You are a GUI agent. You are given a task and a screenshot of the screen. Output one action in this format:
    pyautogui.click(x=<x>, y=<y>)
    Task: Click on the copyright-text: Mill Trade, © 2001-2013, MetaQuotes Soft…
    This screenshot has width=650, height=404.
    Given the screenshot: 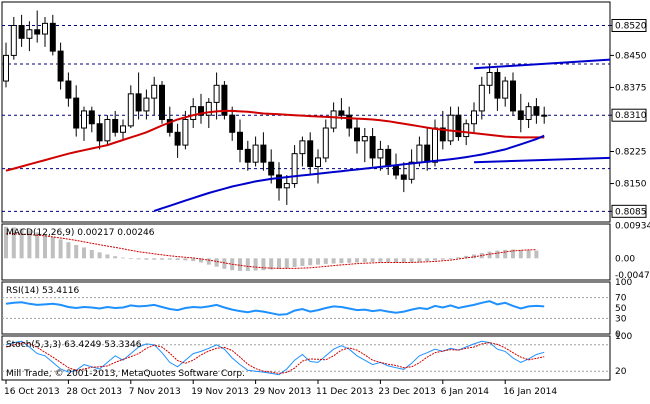 What is the action you would take?
    pyautogui.click(x=125, y=374)
    